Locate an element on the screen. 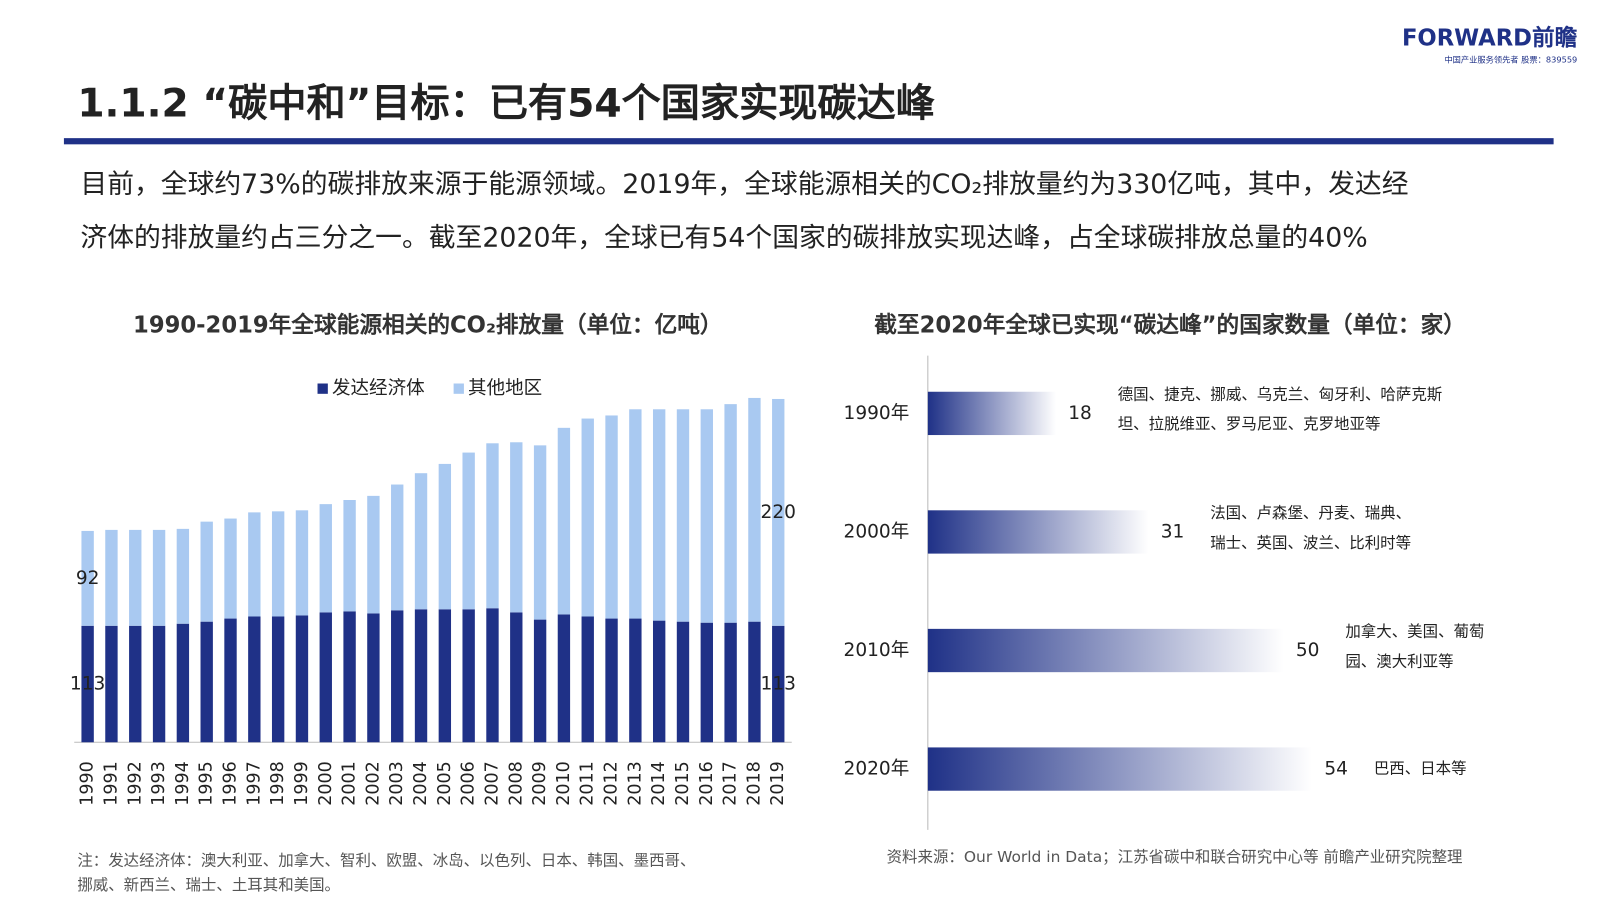 The height and width of the screenshot is (900, 1600). x-tick-label: 2008 is located at coordinates (516, 783).